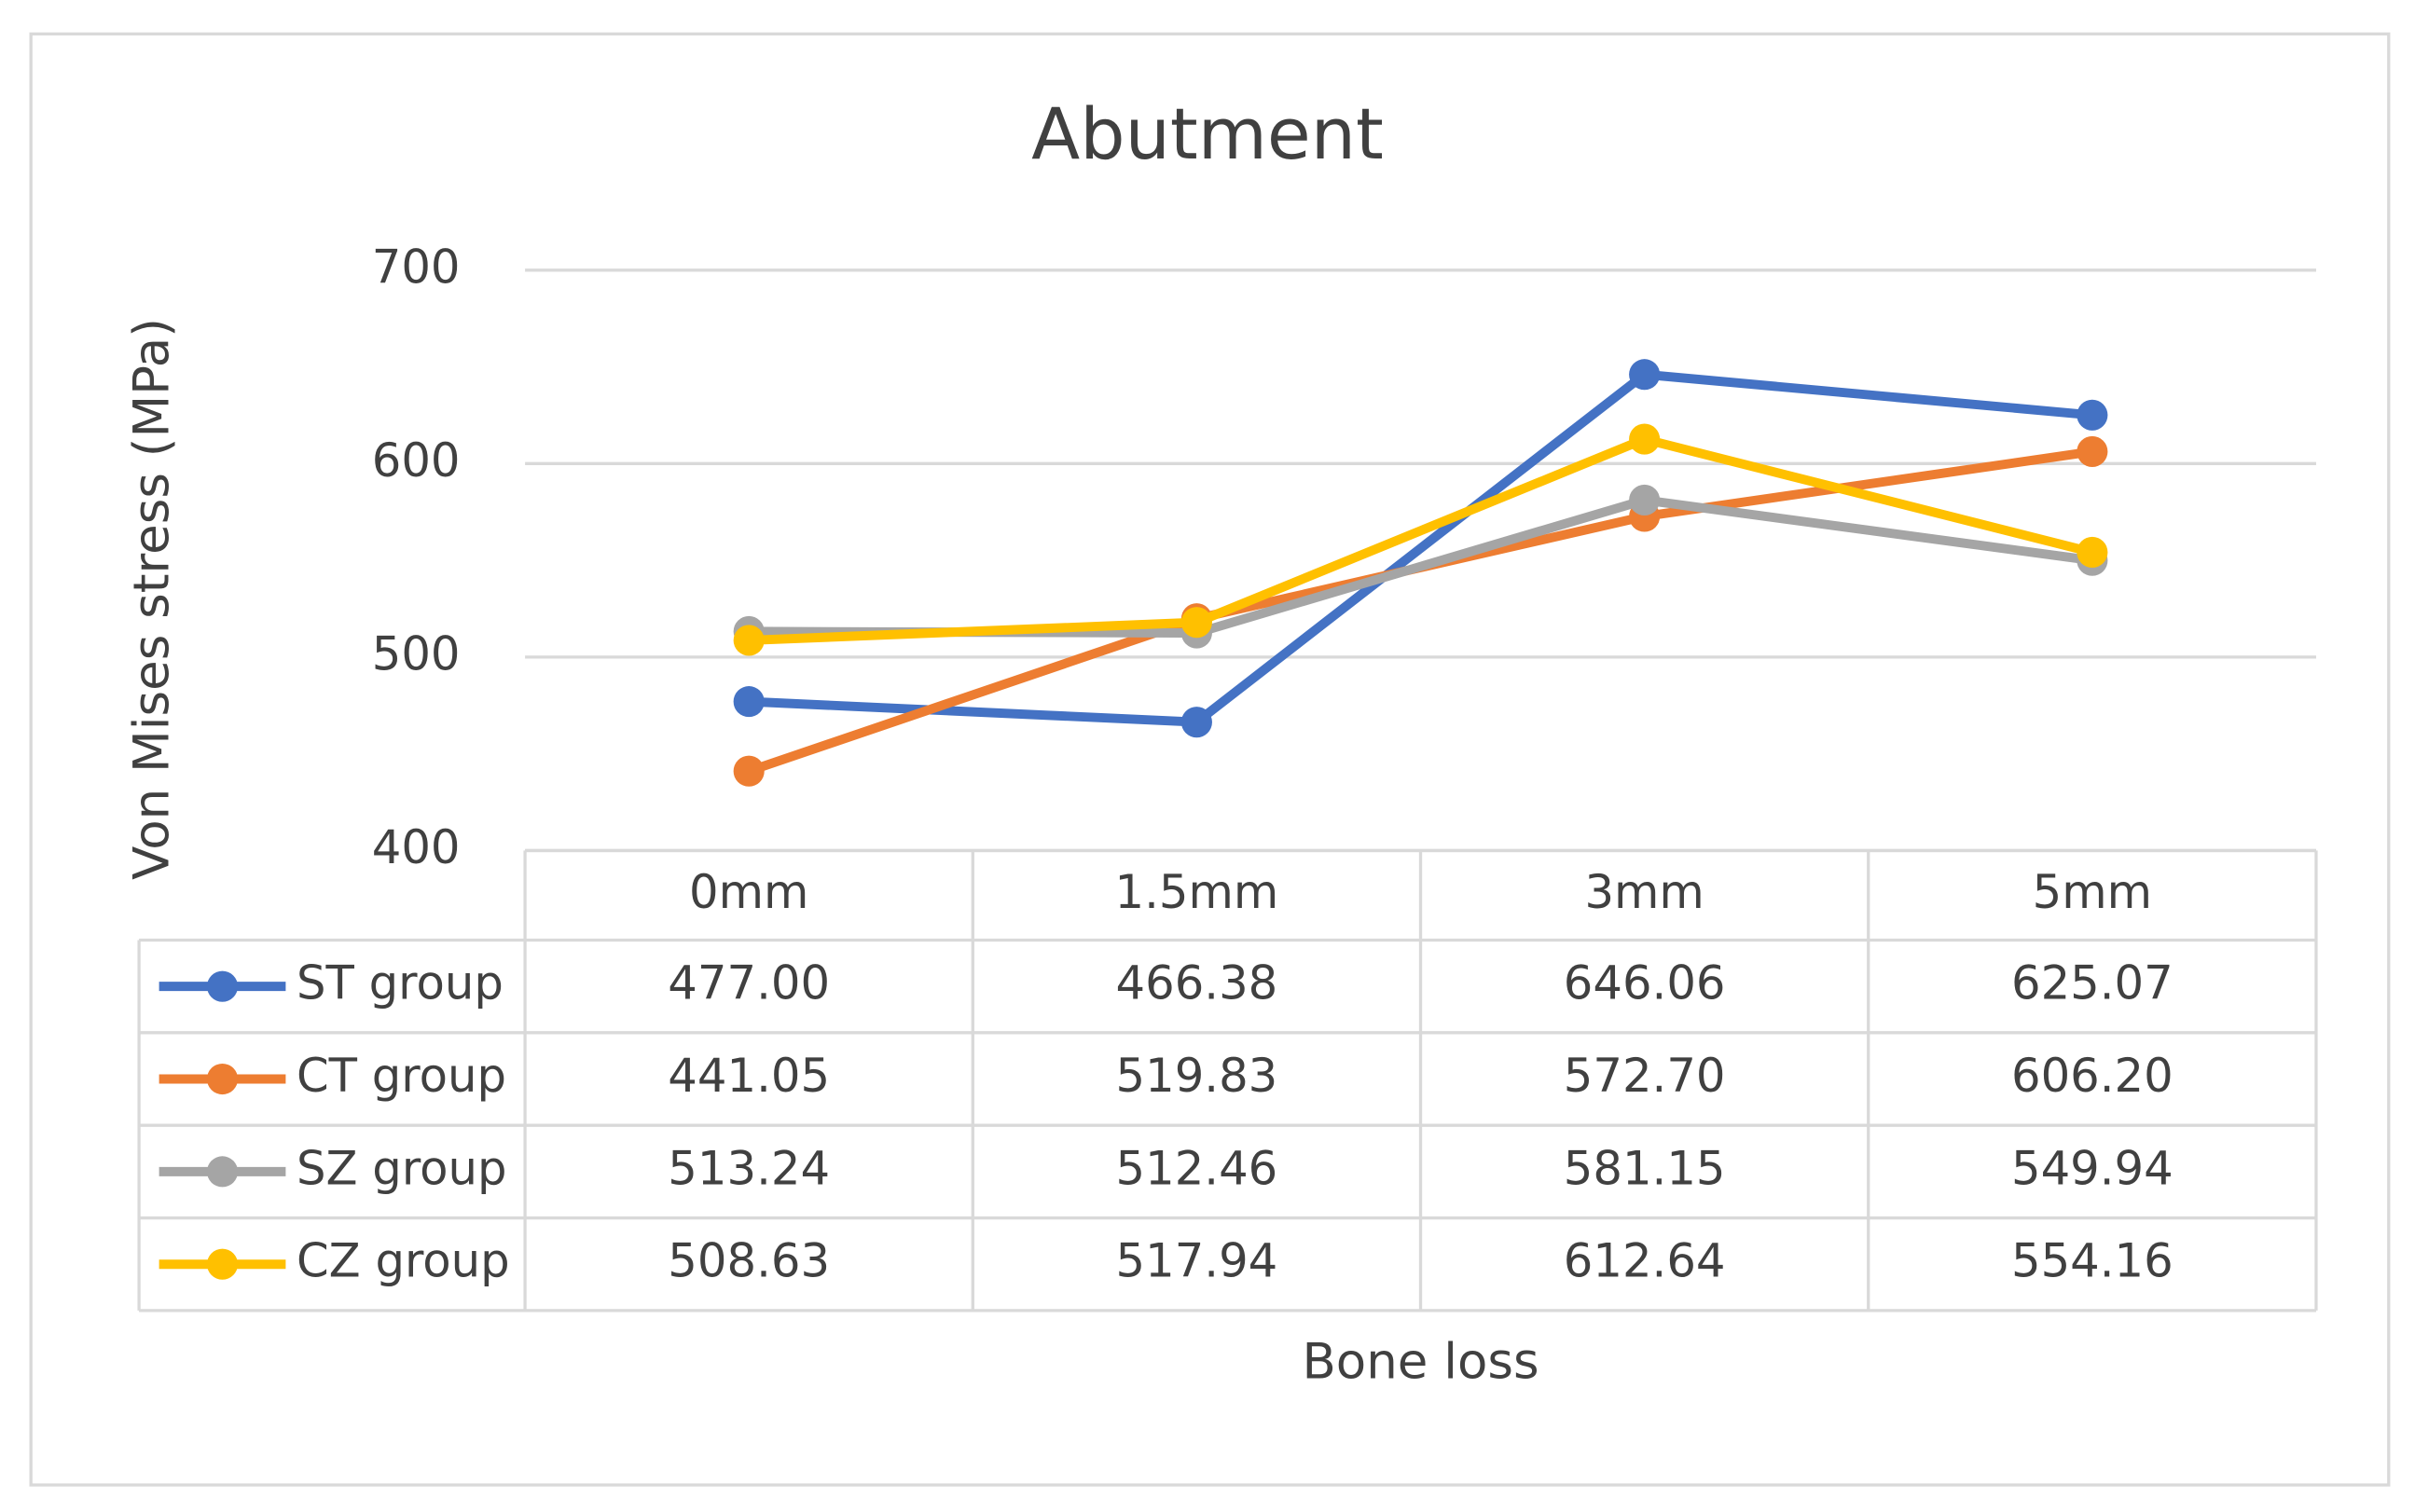  Describe the element at coordinates (1645, 1261) in the screenshot. I see `table-value: 612.64` at that location.